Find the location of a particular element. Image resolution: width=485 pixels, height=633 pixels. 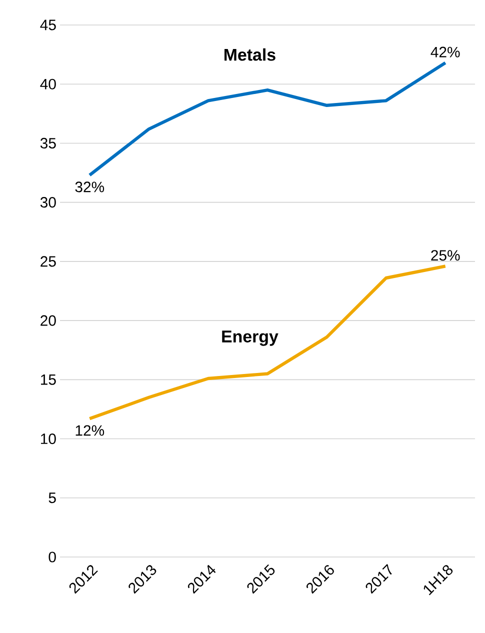

y-tick-label: 20 is located at coordinates (48, 320).